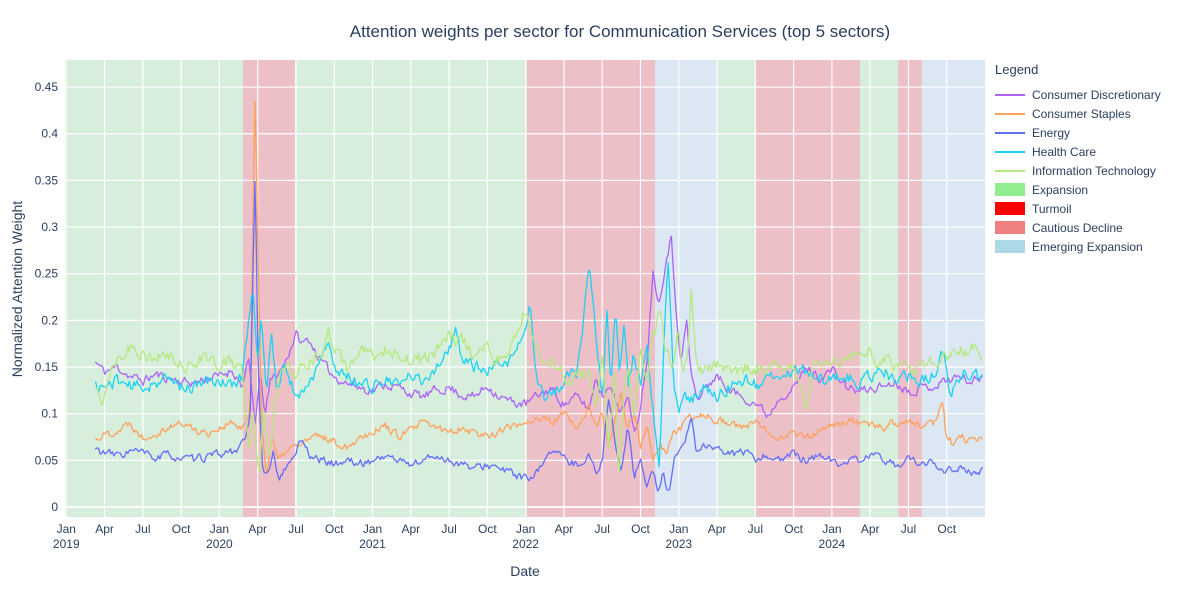  I want to click on x-tick-year-label: 2021, so click(372, 544).